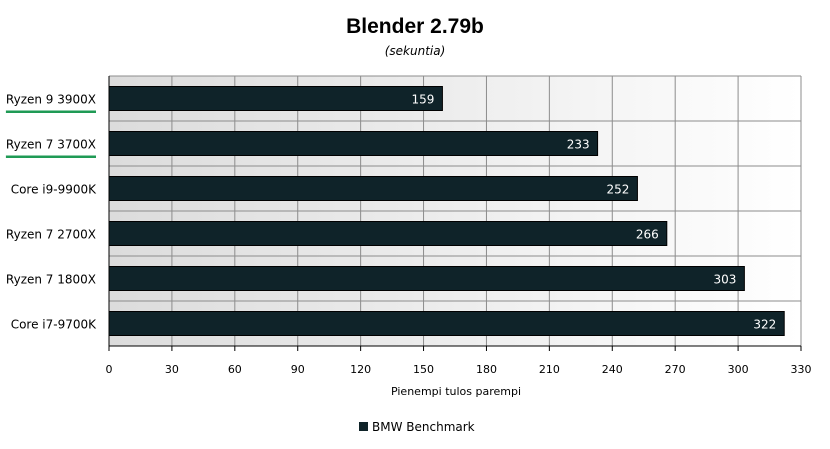  I want to click on x-tick-label: 90, so click(298, 369).